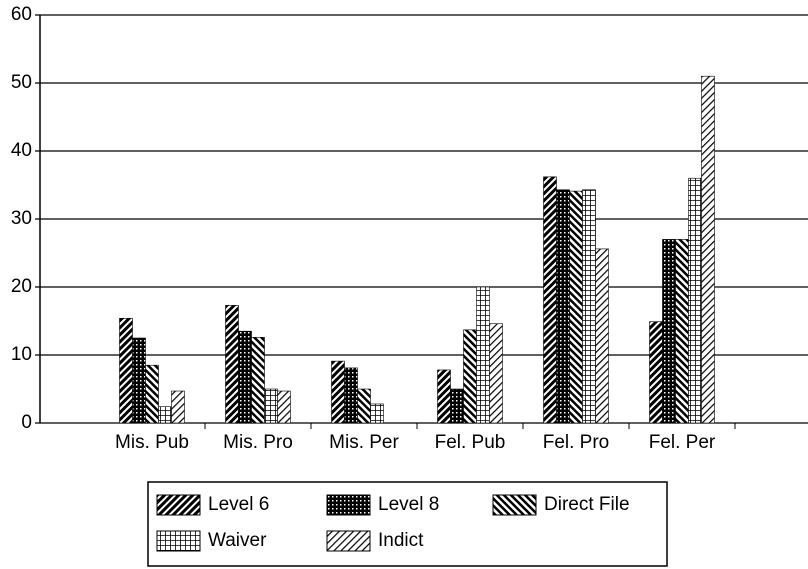 This screenshot has width=808, height=569. Describe the element at coordinates (682, 442) in the screenshot. I see `x-tick-label: Fel. Per` at that location.